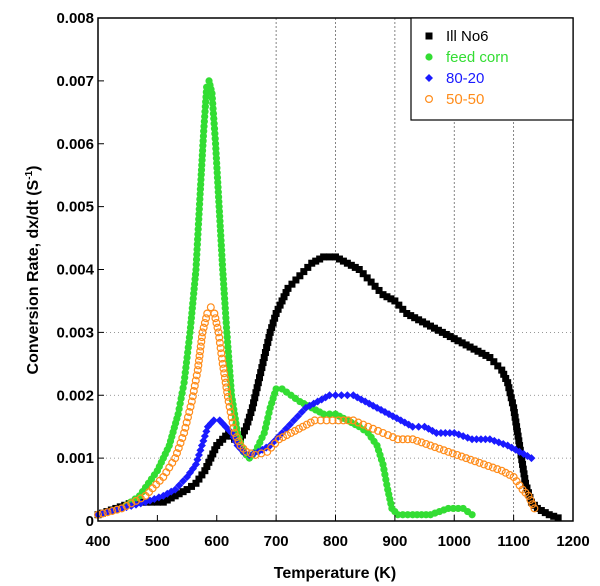 The height and width of the screenshot is (586, 600). What do you see at coordinates (216, 541) in the screenshot?
I see `x-tick-label: 600` at bounding box center [216, 541].